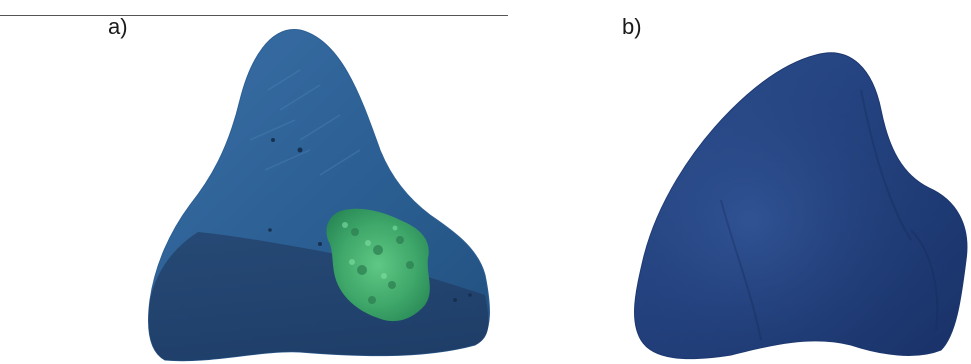 This screenshot has width=971, height=364. What do you see at coordinates (254, 15) in the screenshot?
I see `top-divider-line` at bounding box center [254, 15].